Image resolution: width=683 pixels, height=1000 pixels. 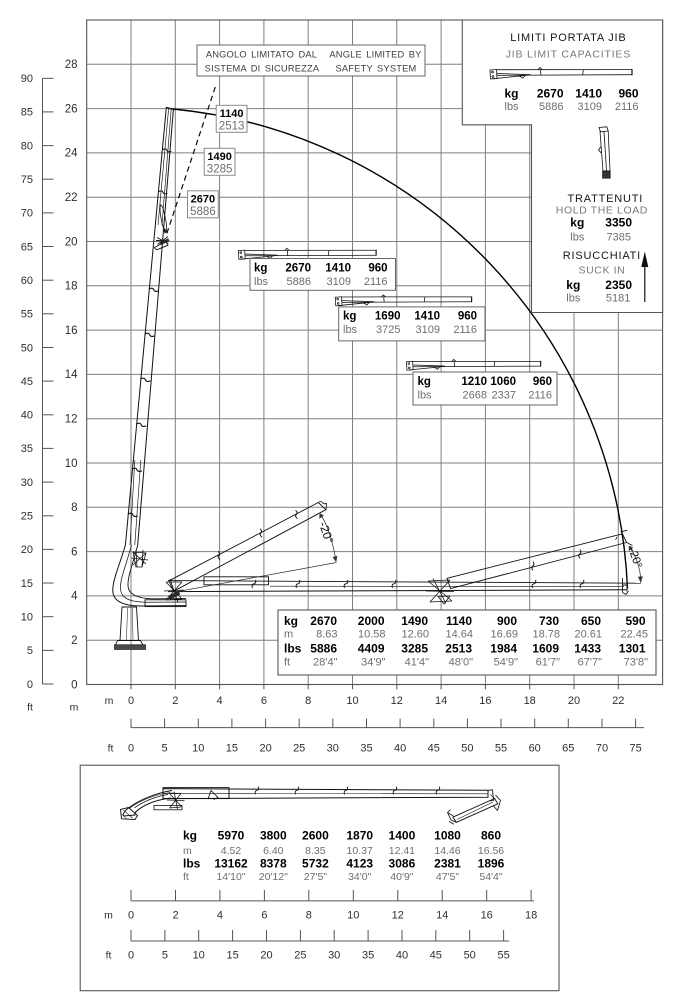 What do you see at coordinates (231, 835) in the screenshot?
I see `svg-text: 5970` at bounding box center [231, 835].